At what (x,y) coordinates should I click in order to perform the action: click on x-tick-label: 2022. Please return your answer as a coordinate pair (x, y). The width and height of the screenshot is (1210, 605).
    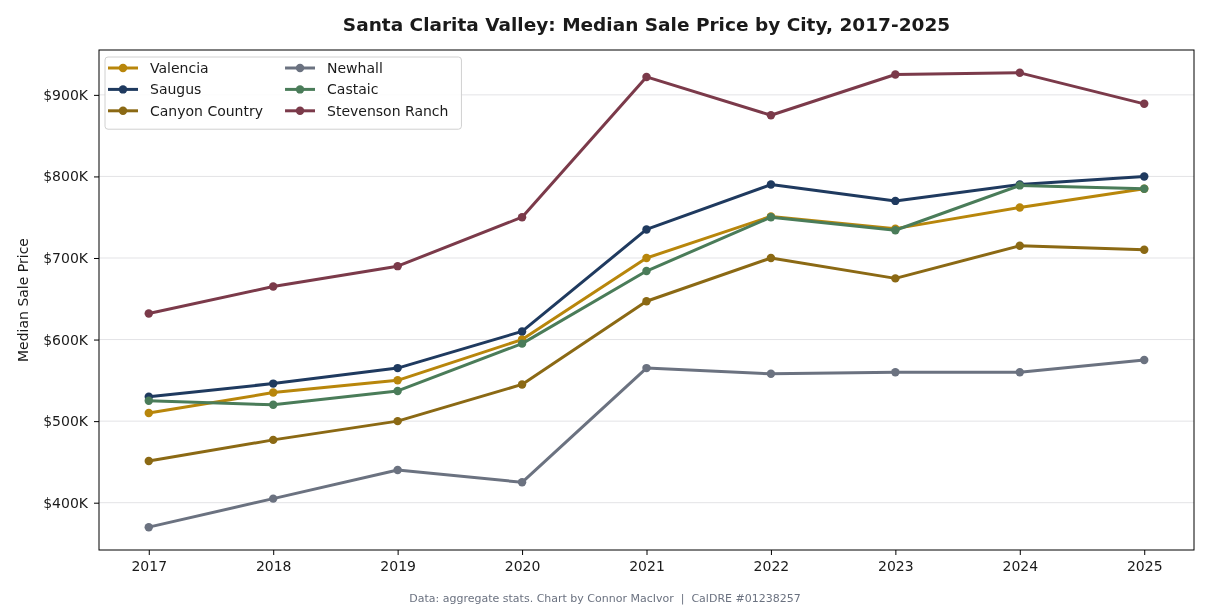
    Looking at the image, I should click on (771, 565).